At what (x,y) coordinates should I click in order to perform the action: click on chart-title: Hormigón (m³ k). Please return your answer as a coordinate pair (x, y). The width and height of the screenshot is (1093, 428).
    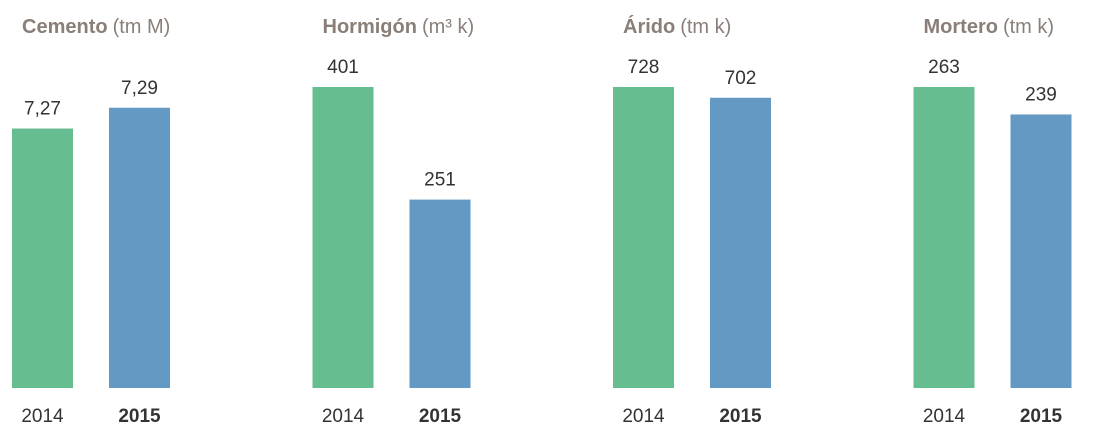
    Looking at the image, I should click on (399, 27).